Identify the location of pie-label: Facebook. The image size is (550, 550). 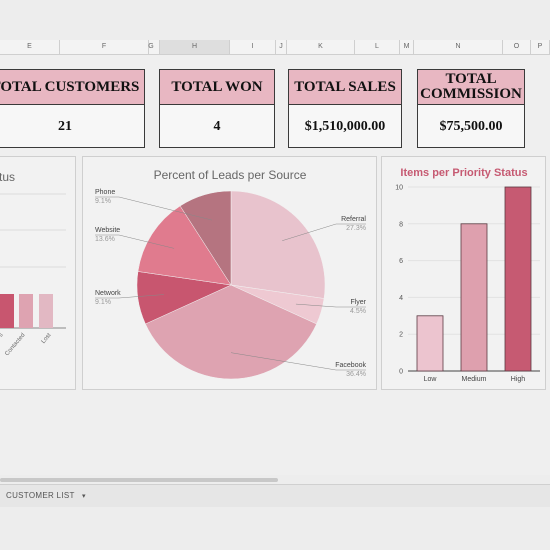
(350, 365).